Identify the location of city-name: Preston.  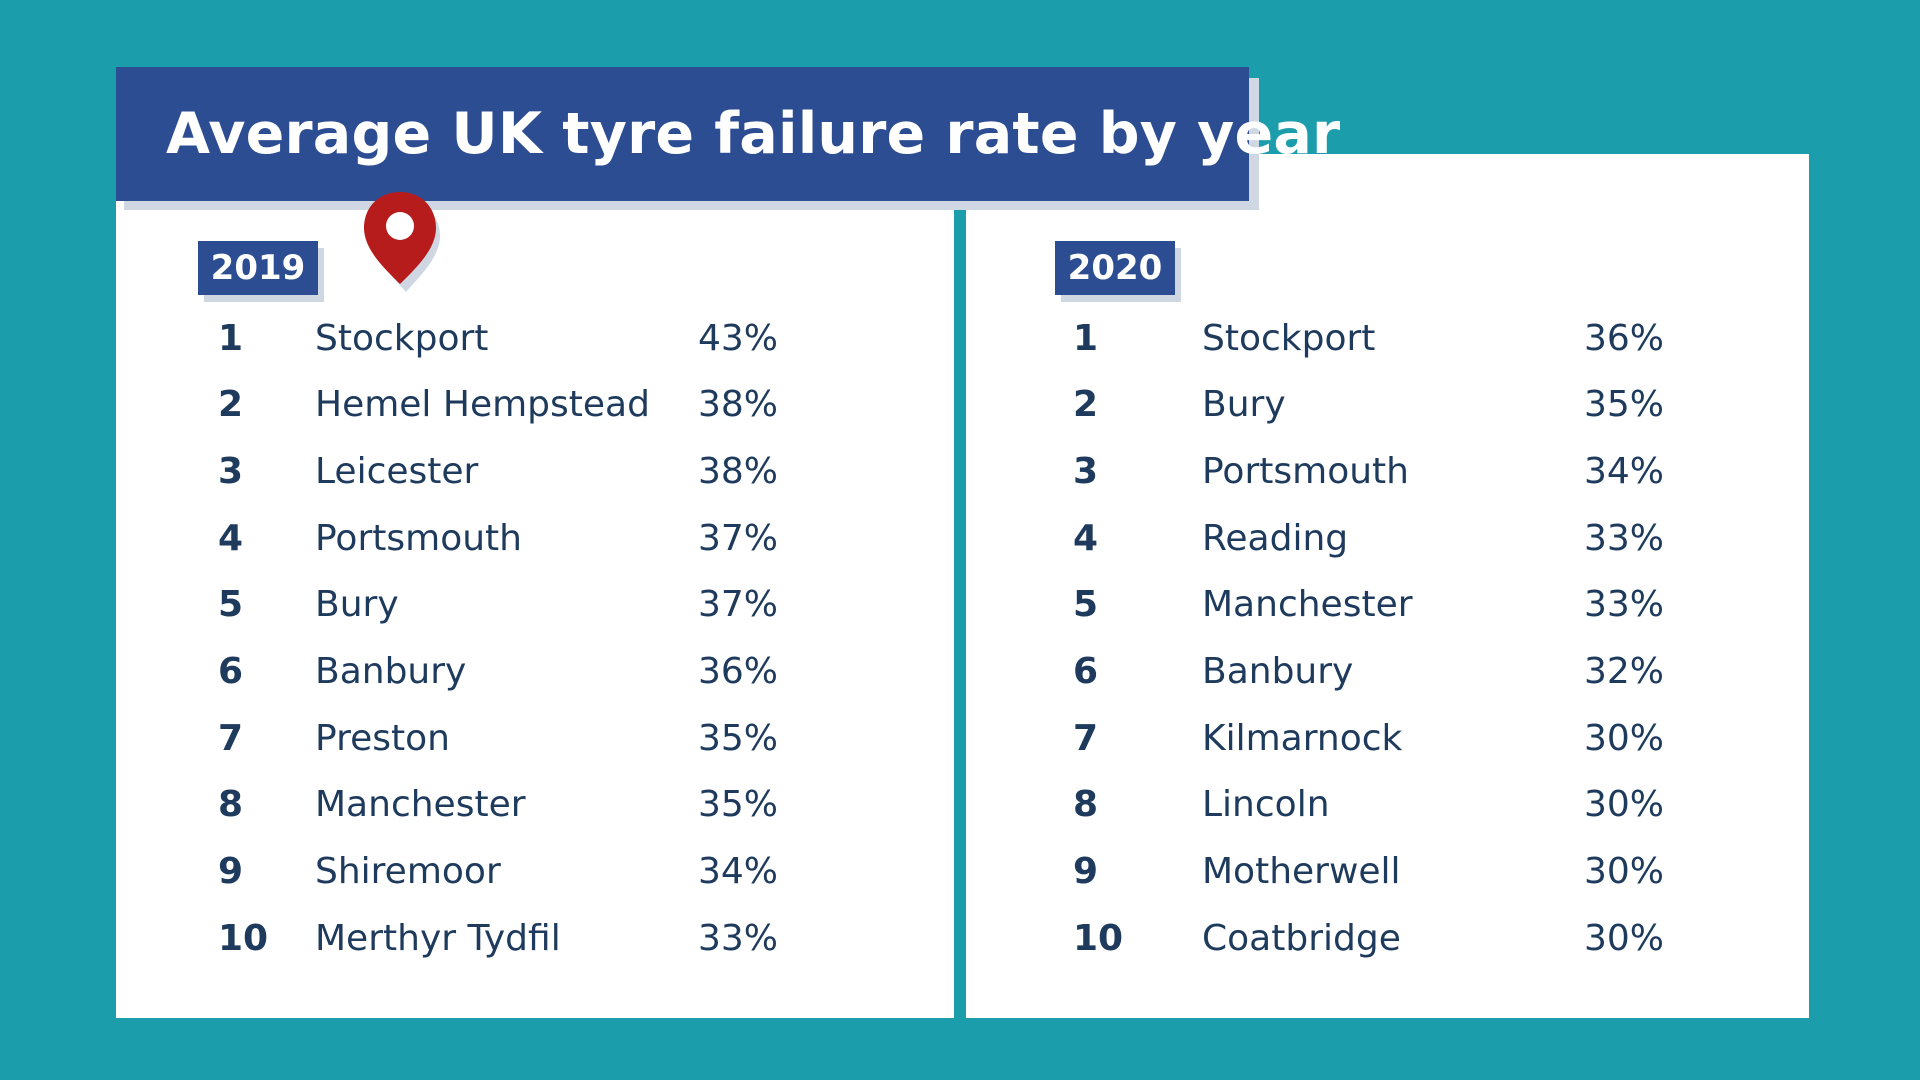
(382, 738).